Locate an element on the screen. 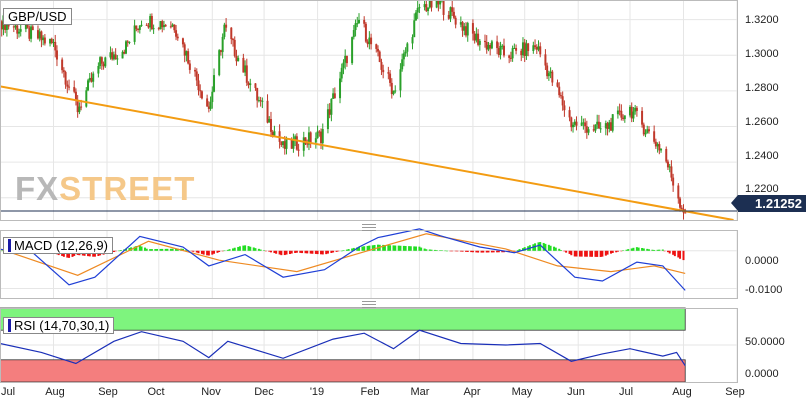  rsi-color-marker is located at coordinates (9, 325).